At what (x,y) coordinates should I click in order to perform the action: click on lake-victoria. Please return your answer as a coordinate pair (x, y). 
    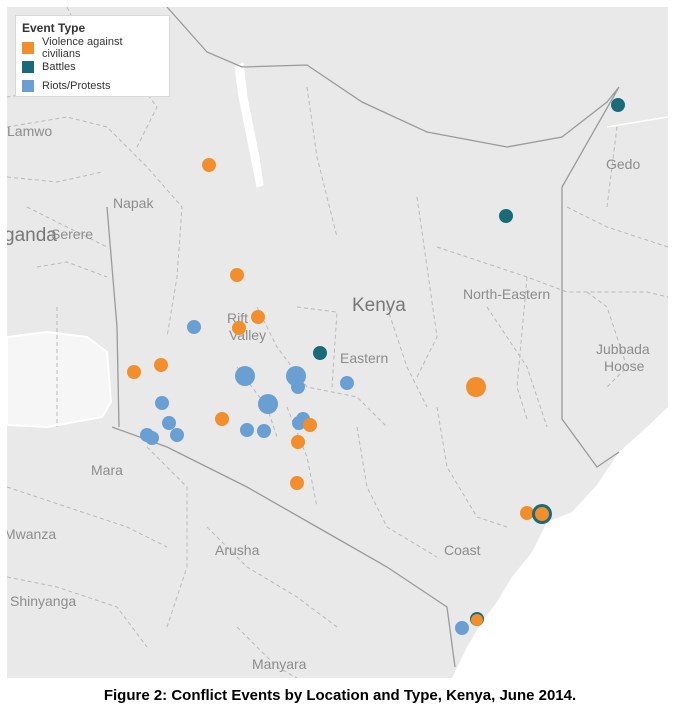
    Looking at the image, I should click on (60, 379).